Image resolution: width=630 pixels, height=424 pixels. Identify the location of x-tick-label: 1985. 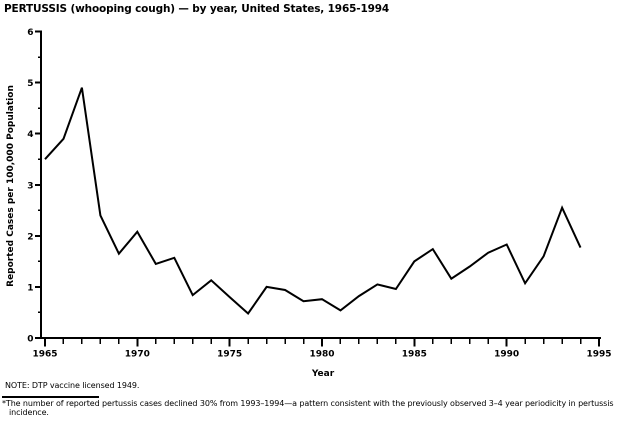
(414, 355).